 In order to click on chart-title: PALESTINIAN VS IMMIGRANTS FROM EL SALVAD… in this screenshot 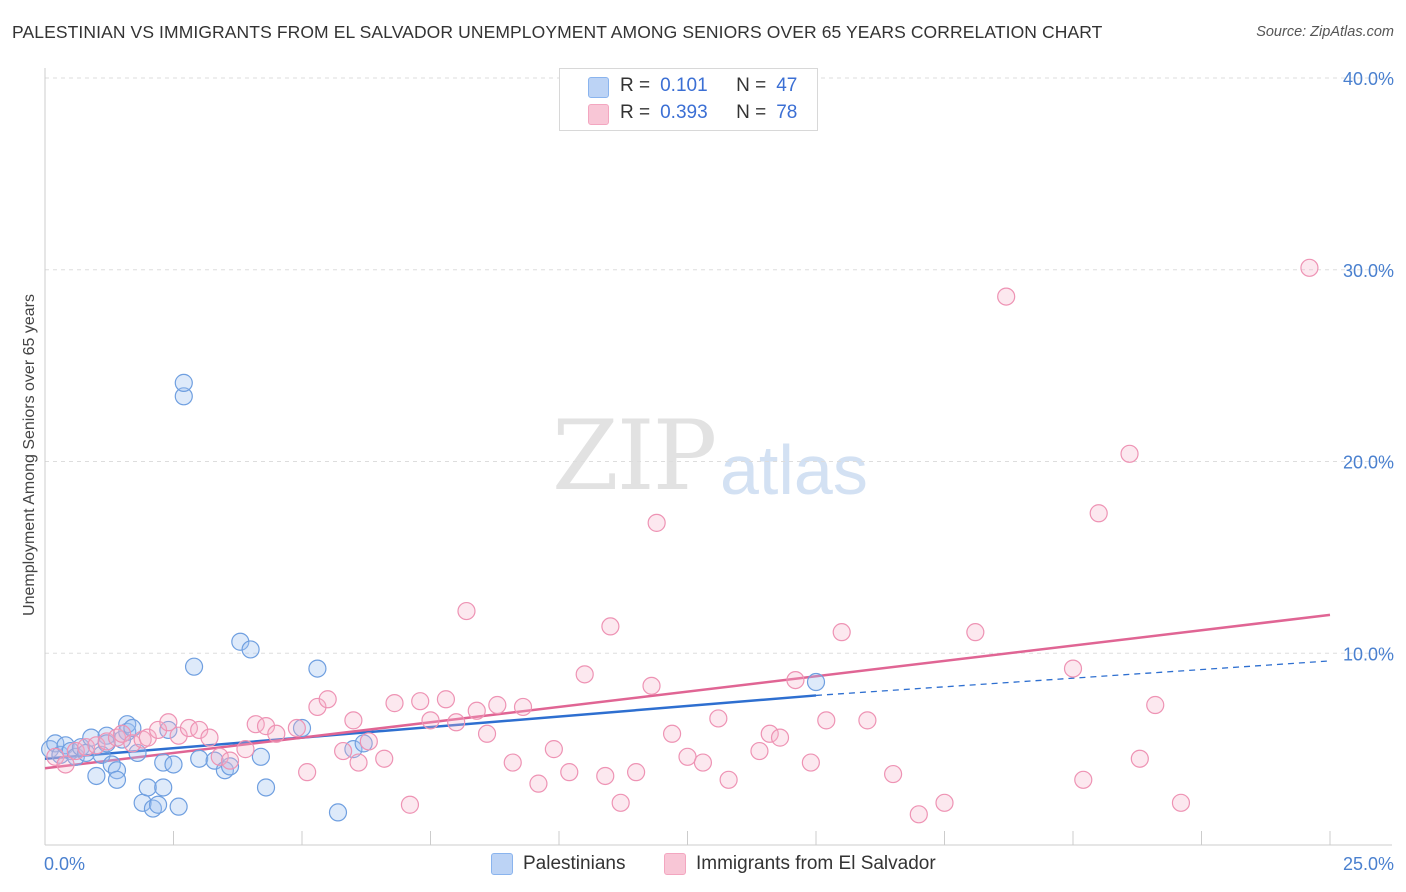, I will do `click(557, 32)`.